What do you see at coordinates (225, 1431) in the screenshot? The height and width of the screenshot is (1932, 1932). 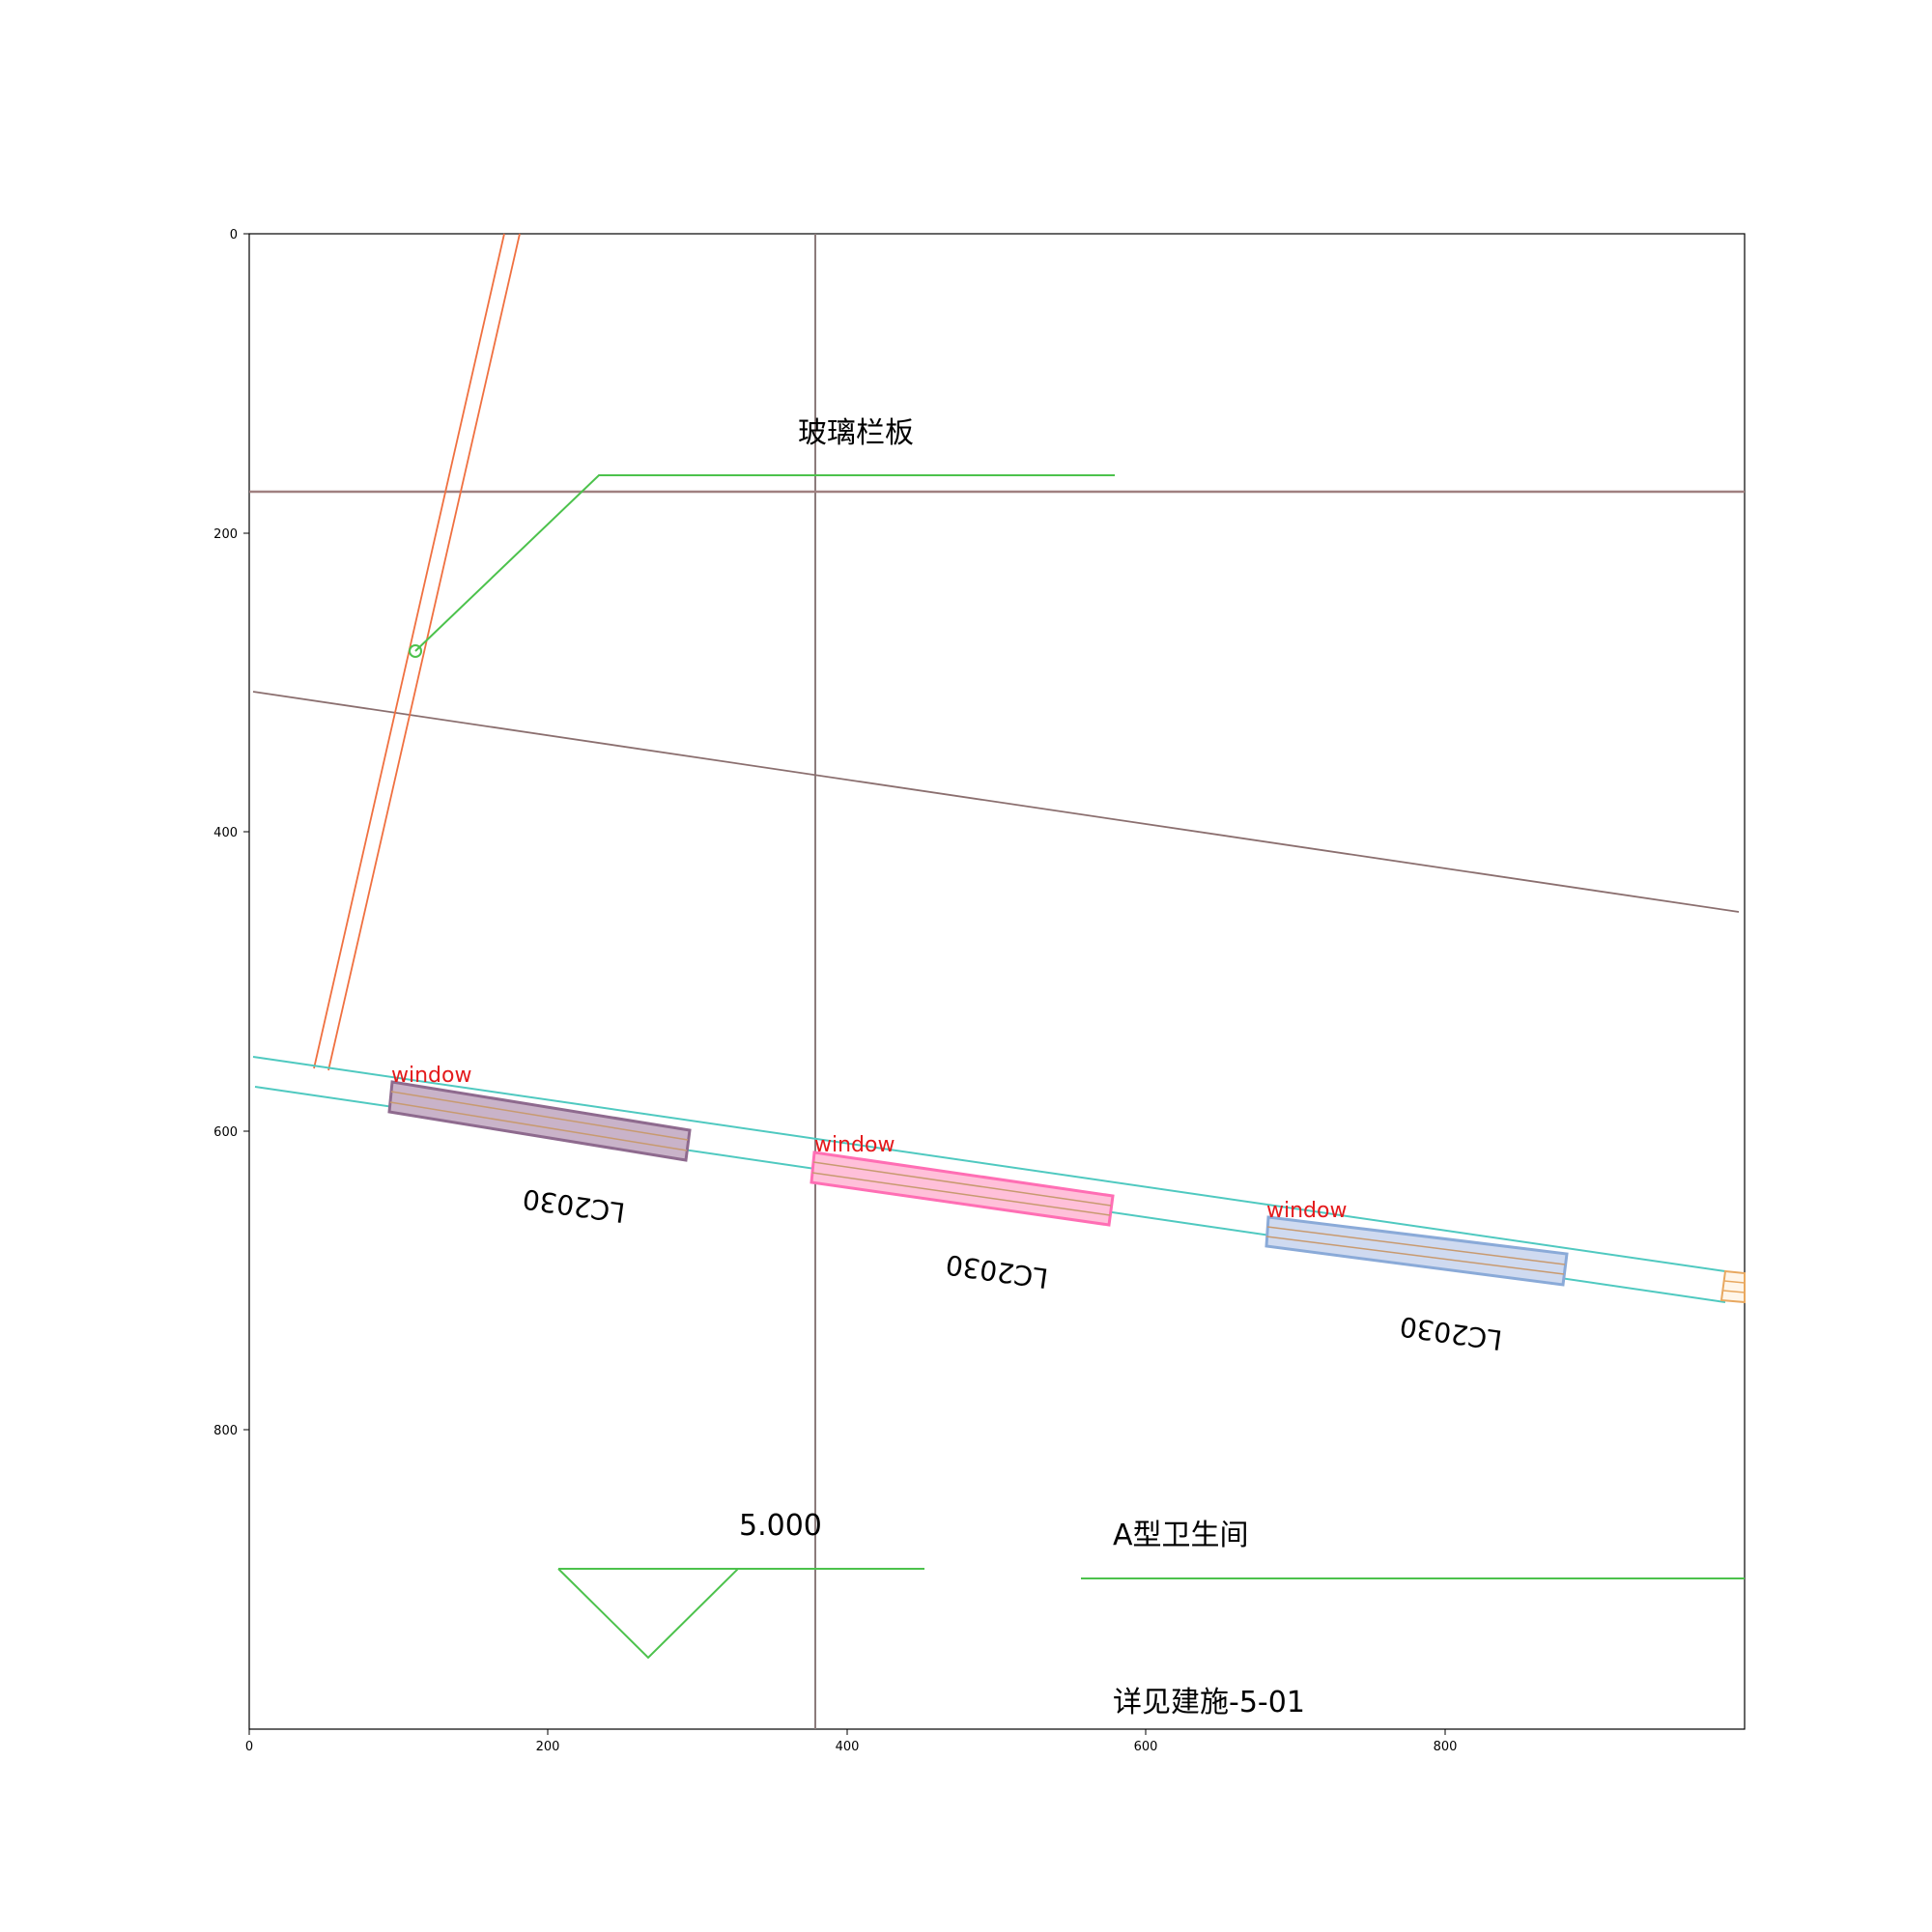 I see `y-tick-label: 800` at bounding box center [225, 1431].